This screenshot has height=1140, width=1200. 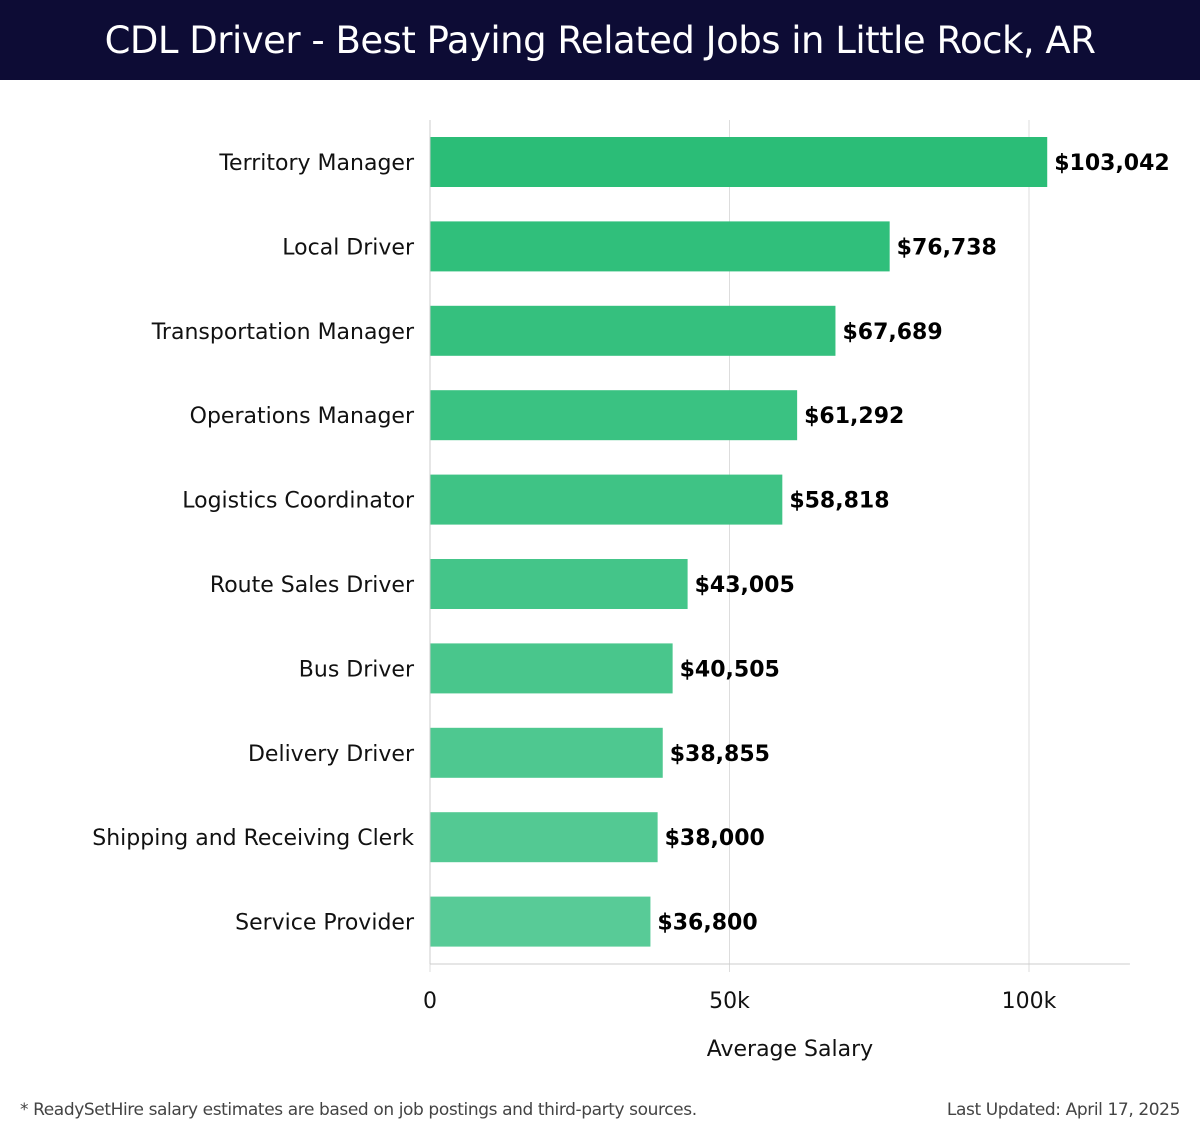 I want to click on category-label: Operations Manager, so click(x=302, y=416).